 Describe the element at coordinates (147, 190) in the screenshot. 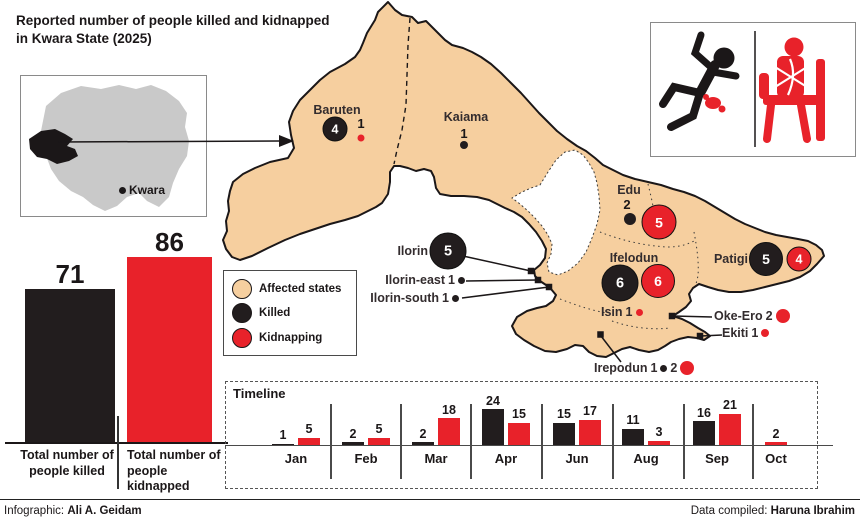

I see `inset-kwara-text: Kwara` at that location.